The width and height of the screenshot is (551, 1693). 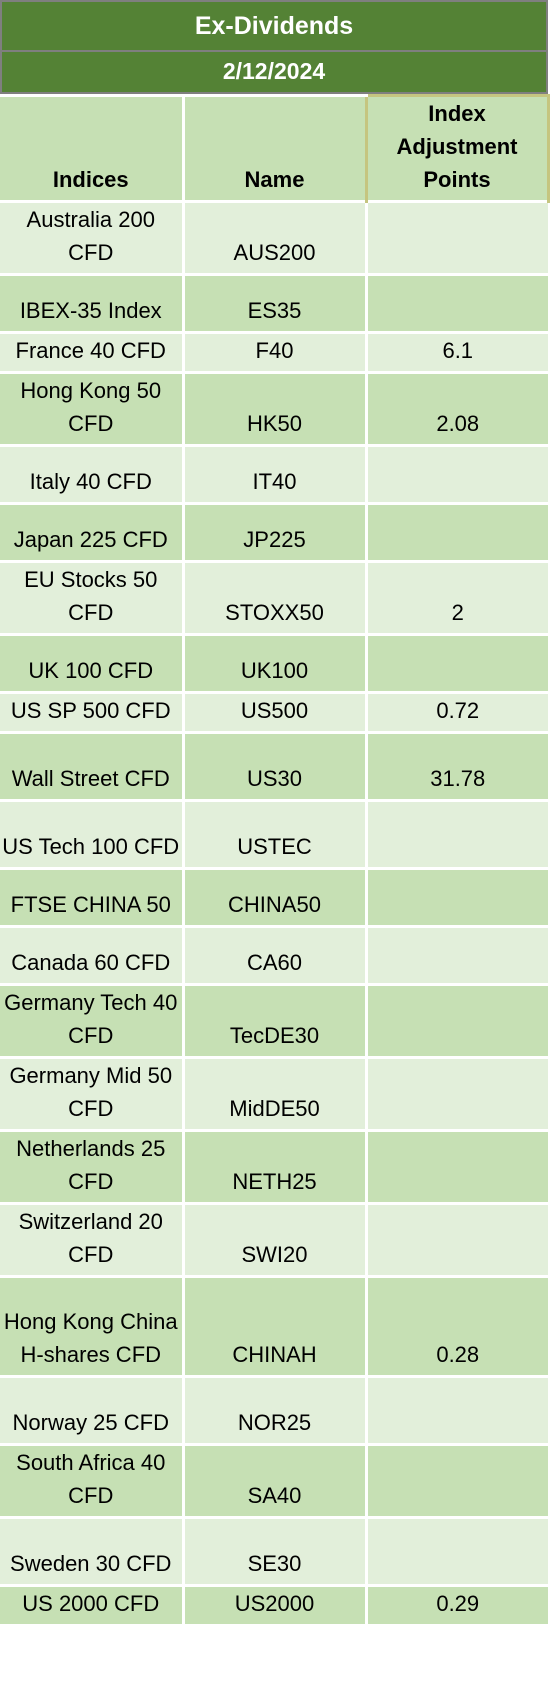 I want to click on sheet-title: Ex-Dividends, so click(x=274, y=26).